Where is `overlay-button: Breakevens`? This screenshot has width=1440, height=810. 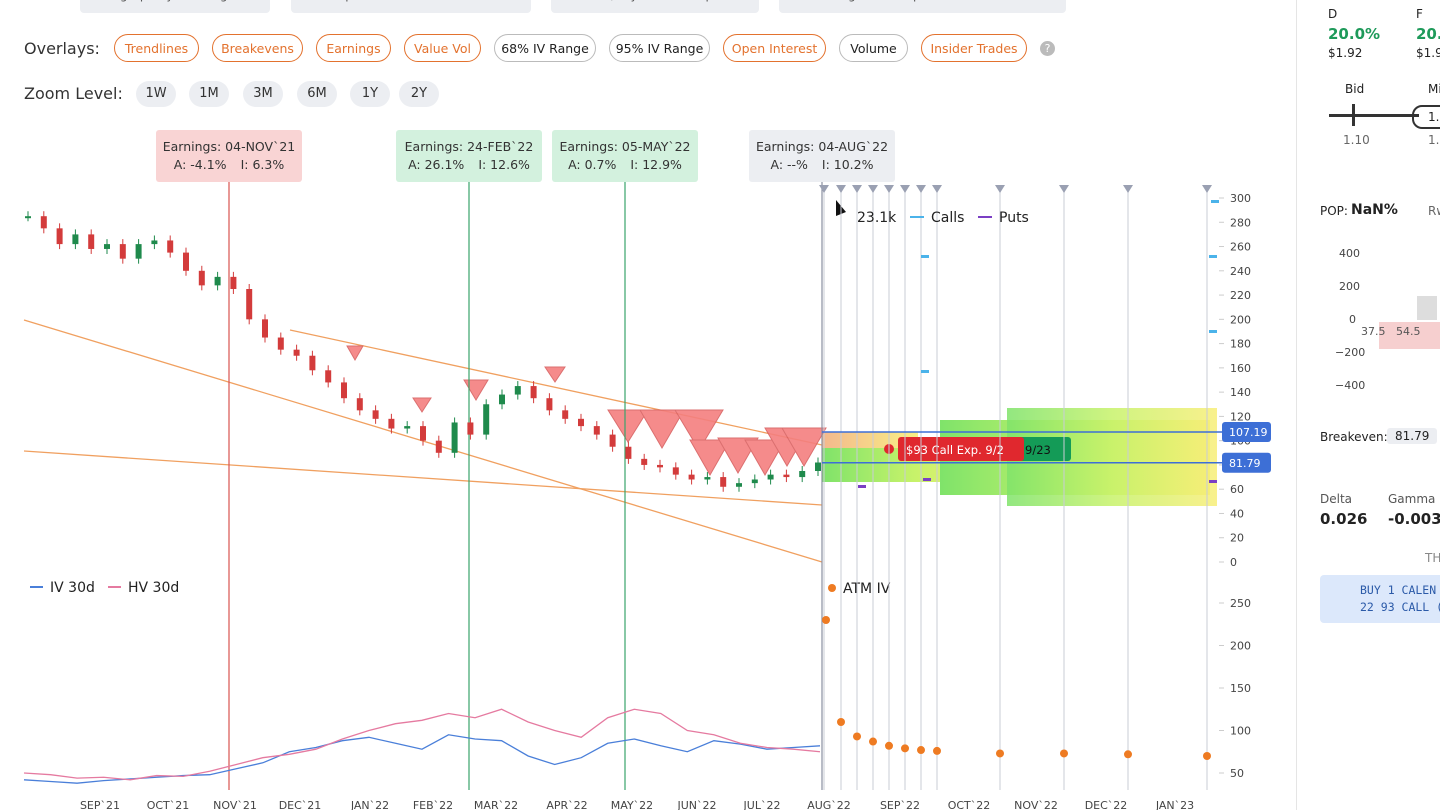 overlay-button: Breakevens is located at coordinates (257, 48).